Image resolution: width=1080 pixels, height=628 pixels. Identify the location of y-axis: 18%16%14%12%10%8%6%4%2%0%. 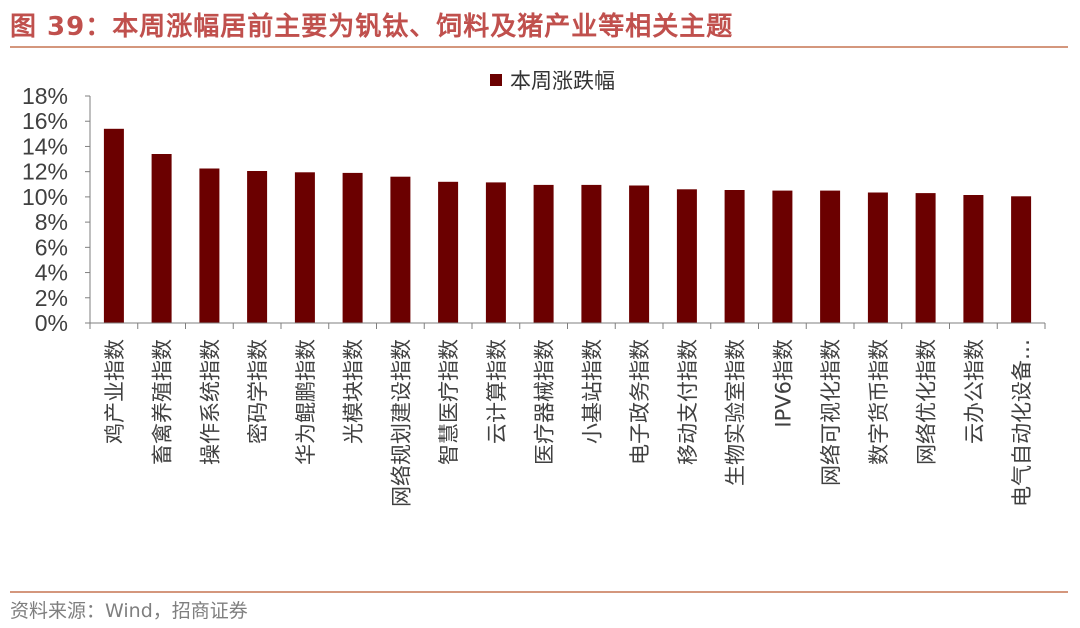
(56, 209).